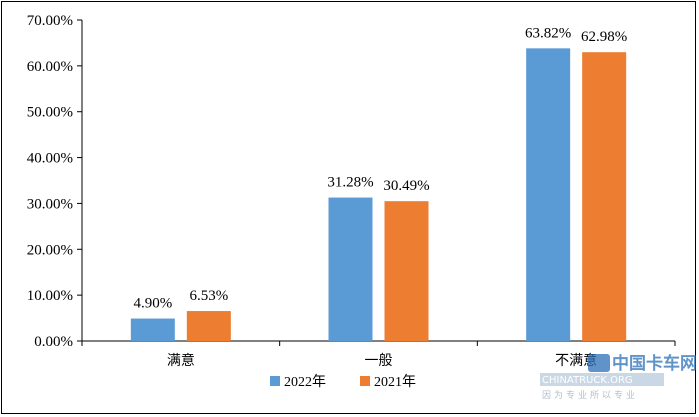 This screenshot has width=699, height=417. Describe the element at coordinates (305, 382) in the screenshot. I see `legend-label: 2022年` at that location.